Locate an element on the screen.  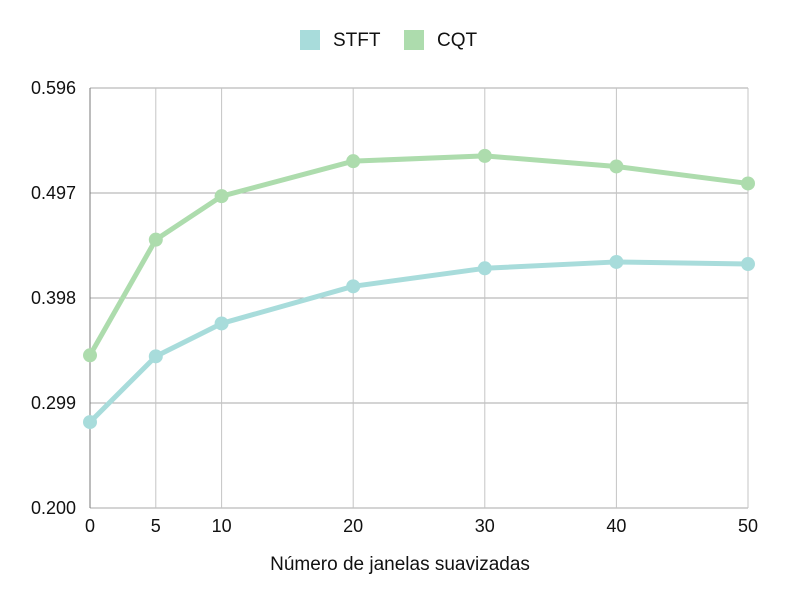
y-tick-label: 0.299 is located at coordinates (53, 403).